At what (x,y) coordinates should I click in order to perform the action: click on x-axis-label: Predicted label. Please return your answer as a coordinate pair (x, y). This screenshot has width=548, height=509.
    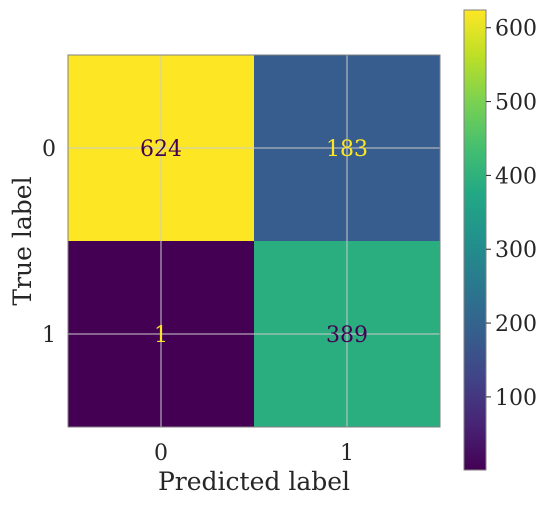
    Looking at the image, I should click on (254, 481).